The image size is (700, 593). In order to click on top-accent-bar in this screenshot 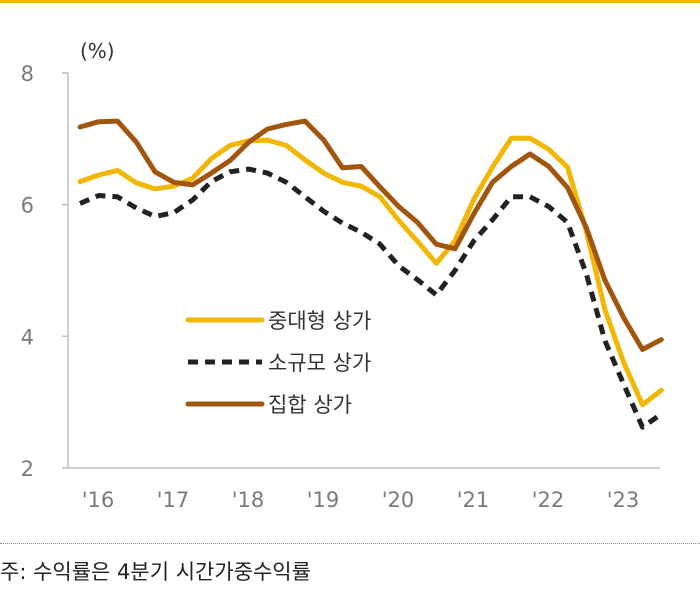, I will do `click(350, 1)`.